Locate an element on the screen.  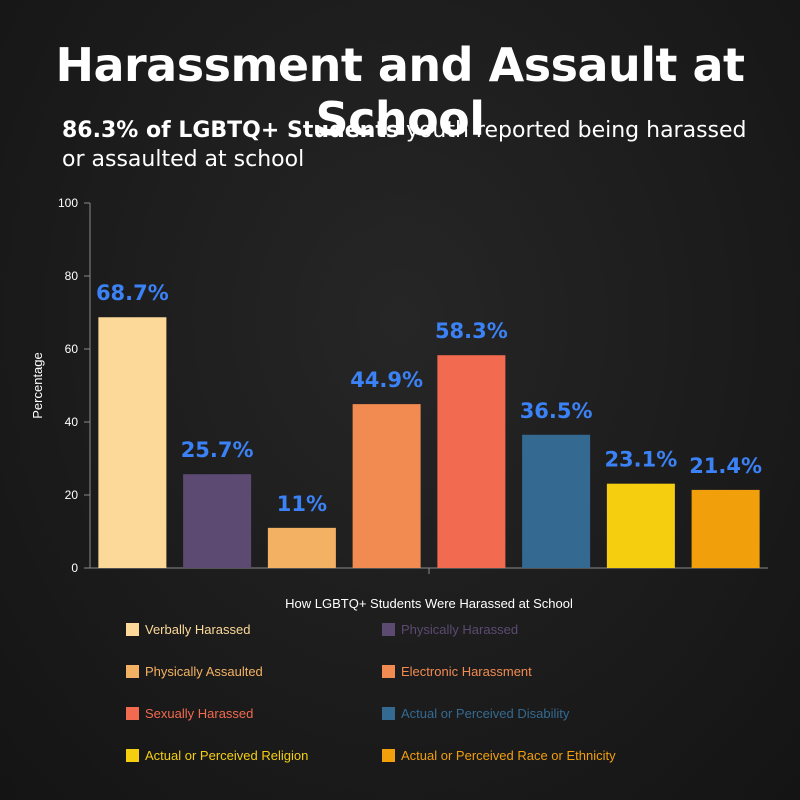
legend-item: Electronic Harassment is located at coordinates (532, 671).